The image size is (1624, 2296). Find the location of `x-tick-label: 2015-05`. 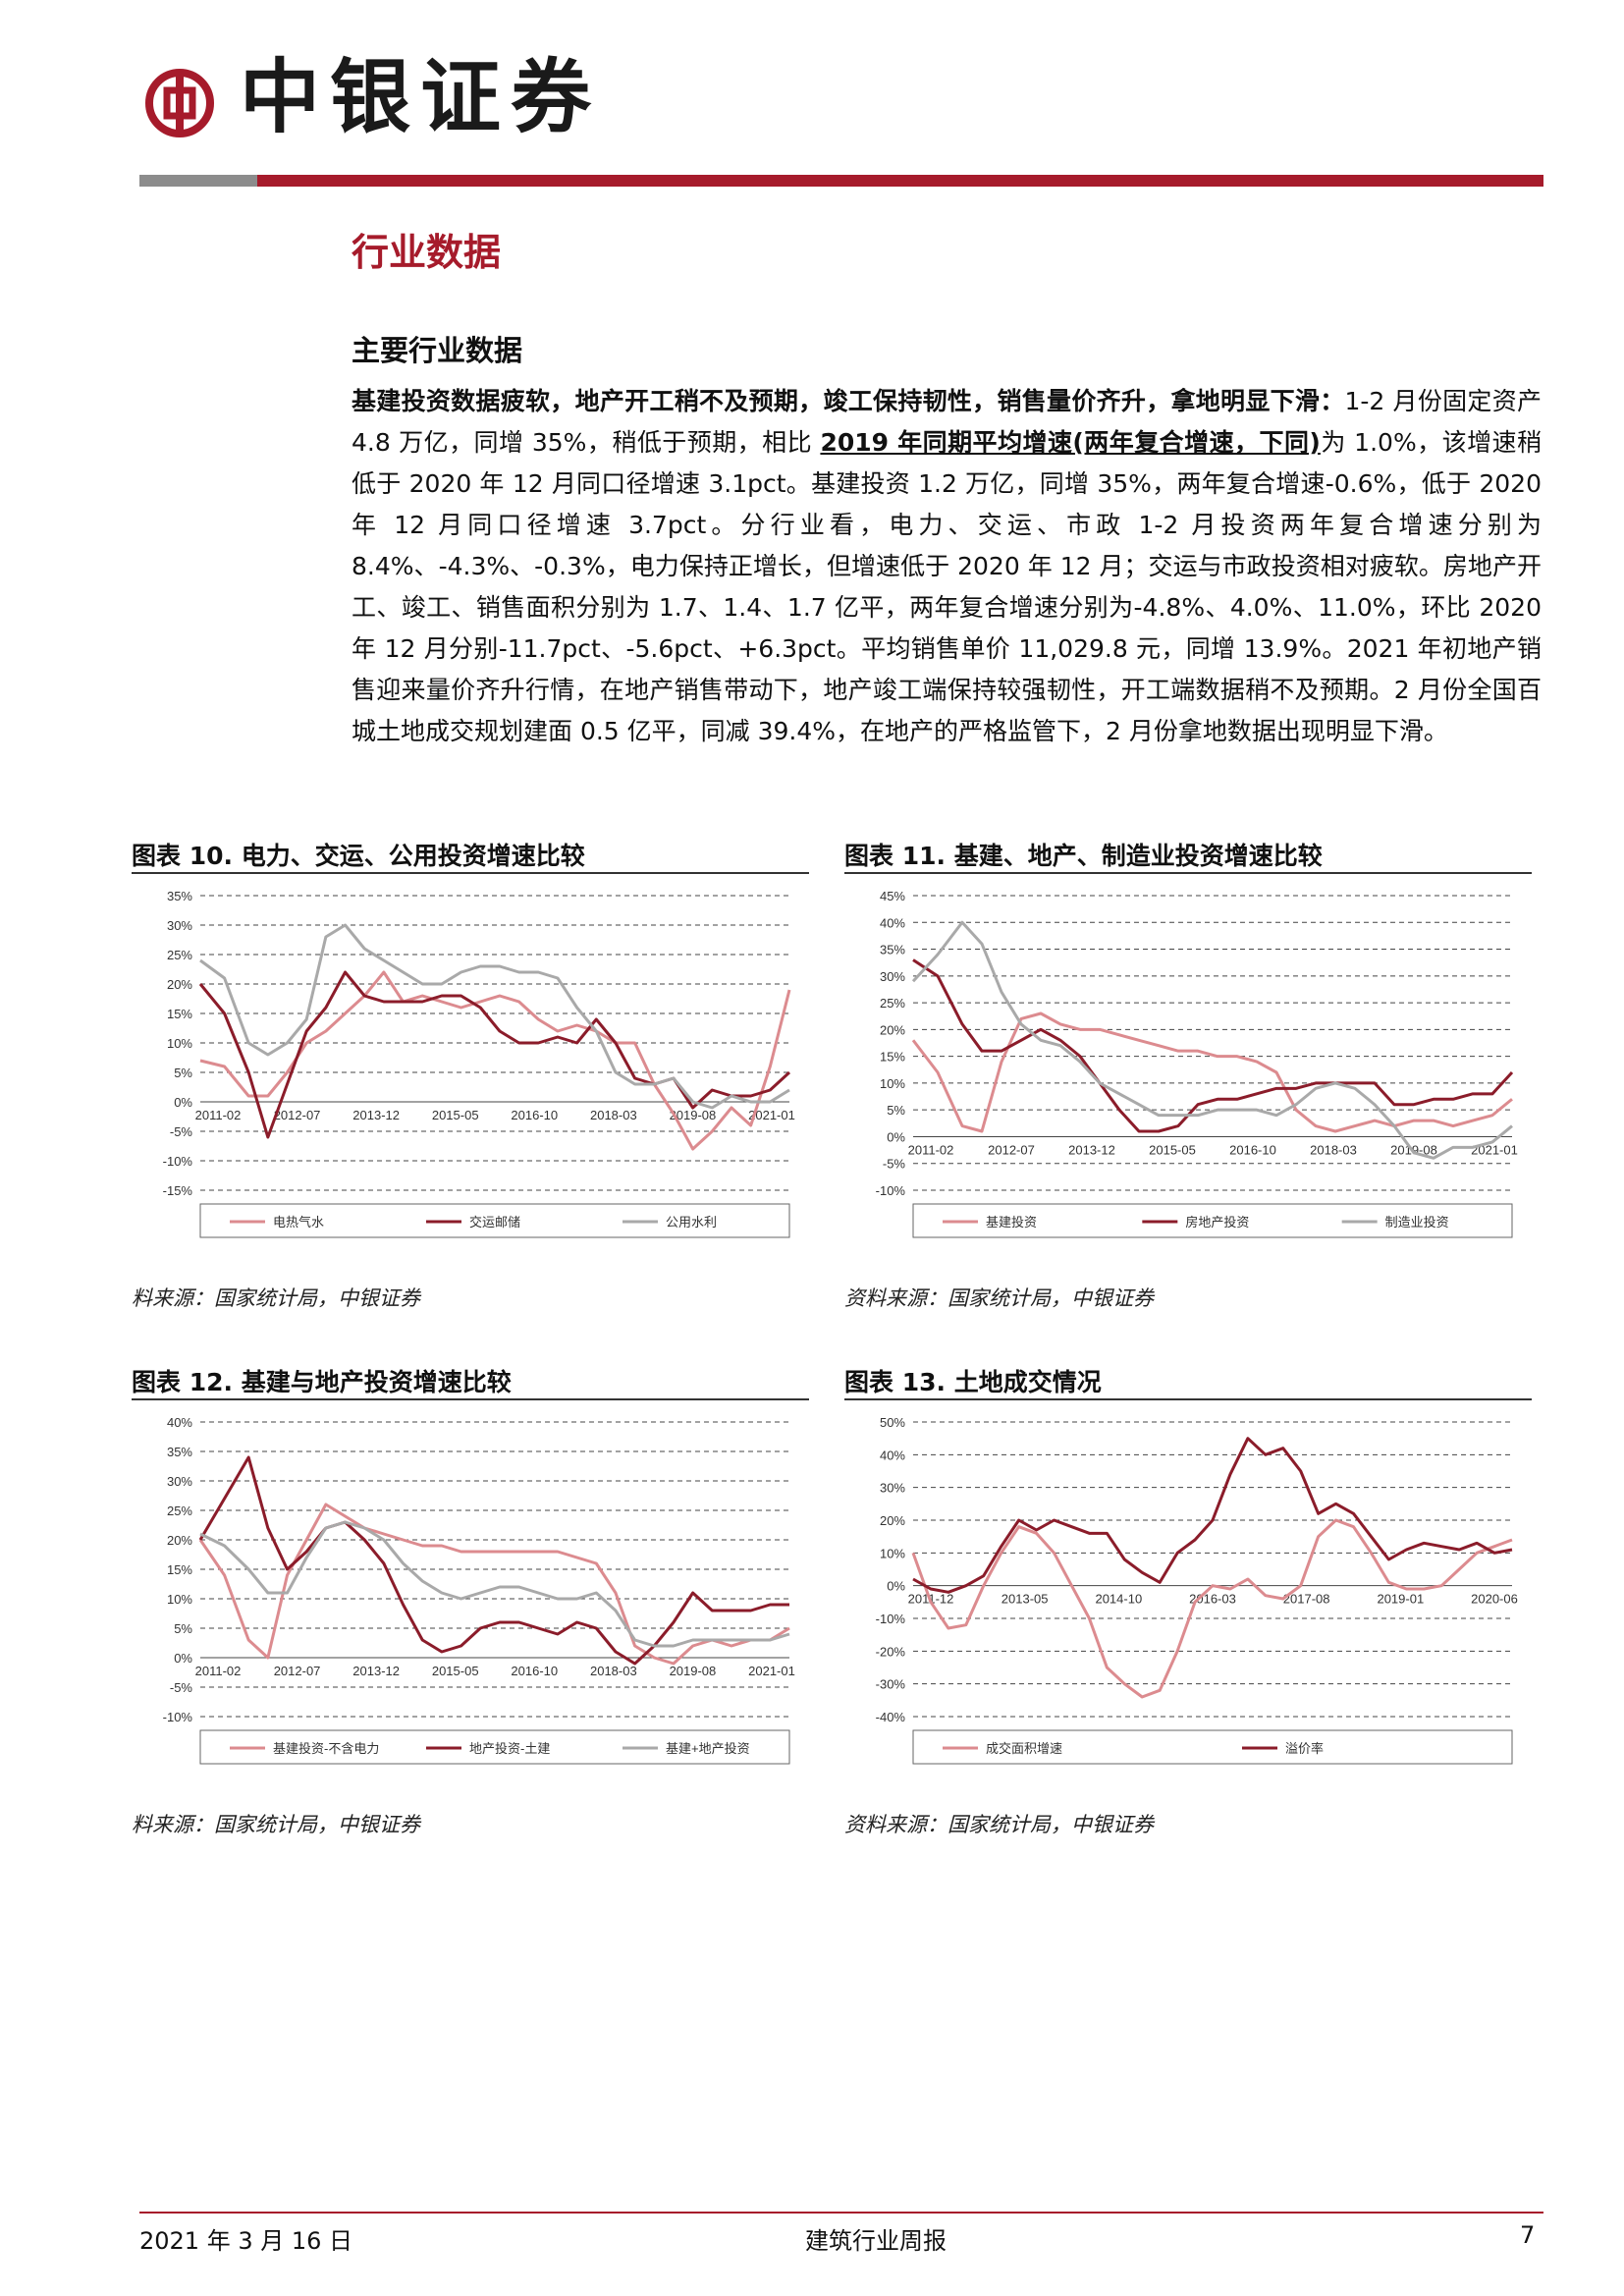

x-tick-label: 2015-05 is located at coordinates (455, 1115).